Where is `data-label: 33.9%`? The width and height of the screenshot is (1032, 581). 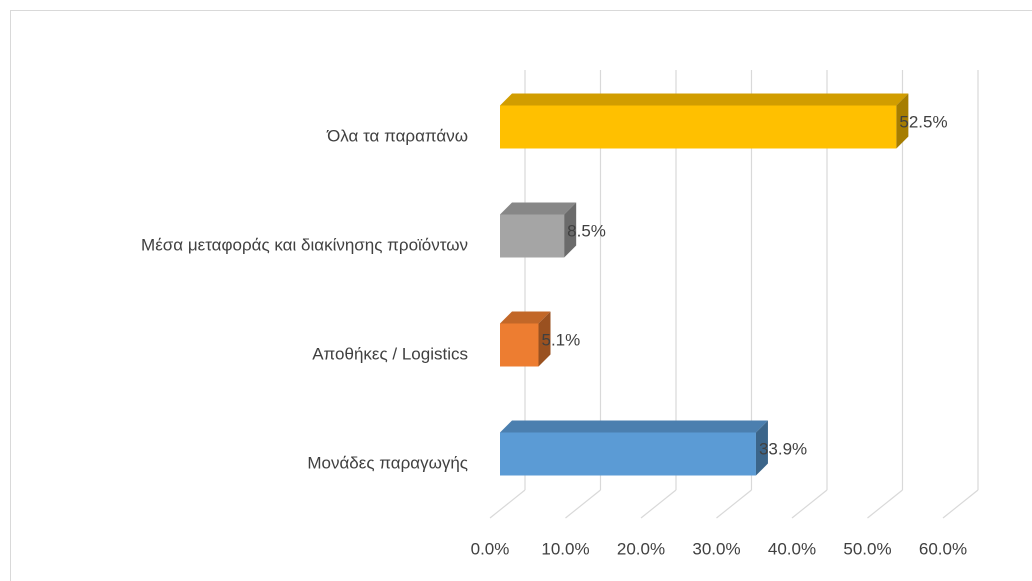 data-label: 33.9% is located at coordinates (783, 448).